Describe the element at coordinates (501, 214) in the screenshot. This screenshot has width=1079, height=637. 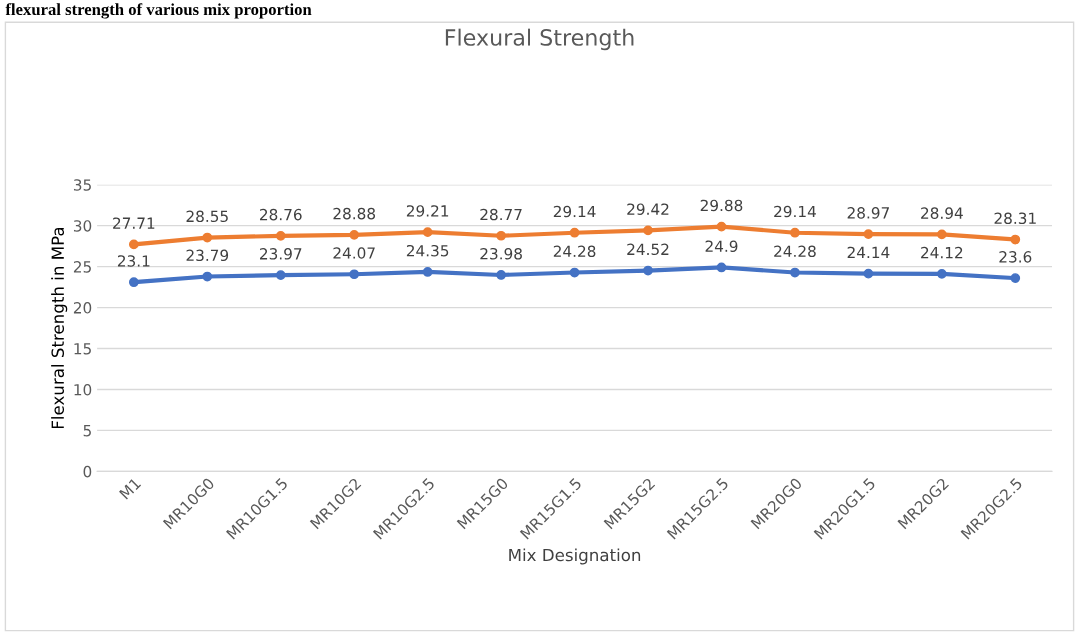
I see `data-label: 28.77` at that location.